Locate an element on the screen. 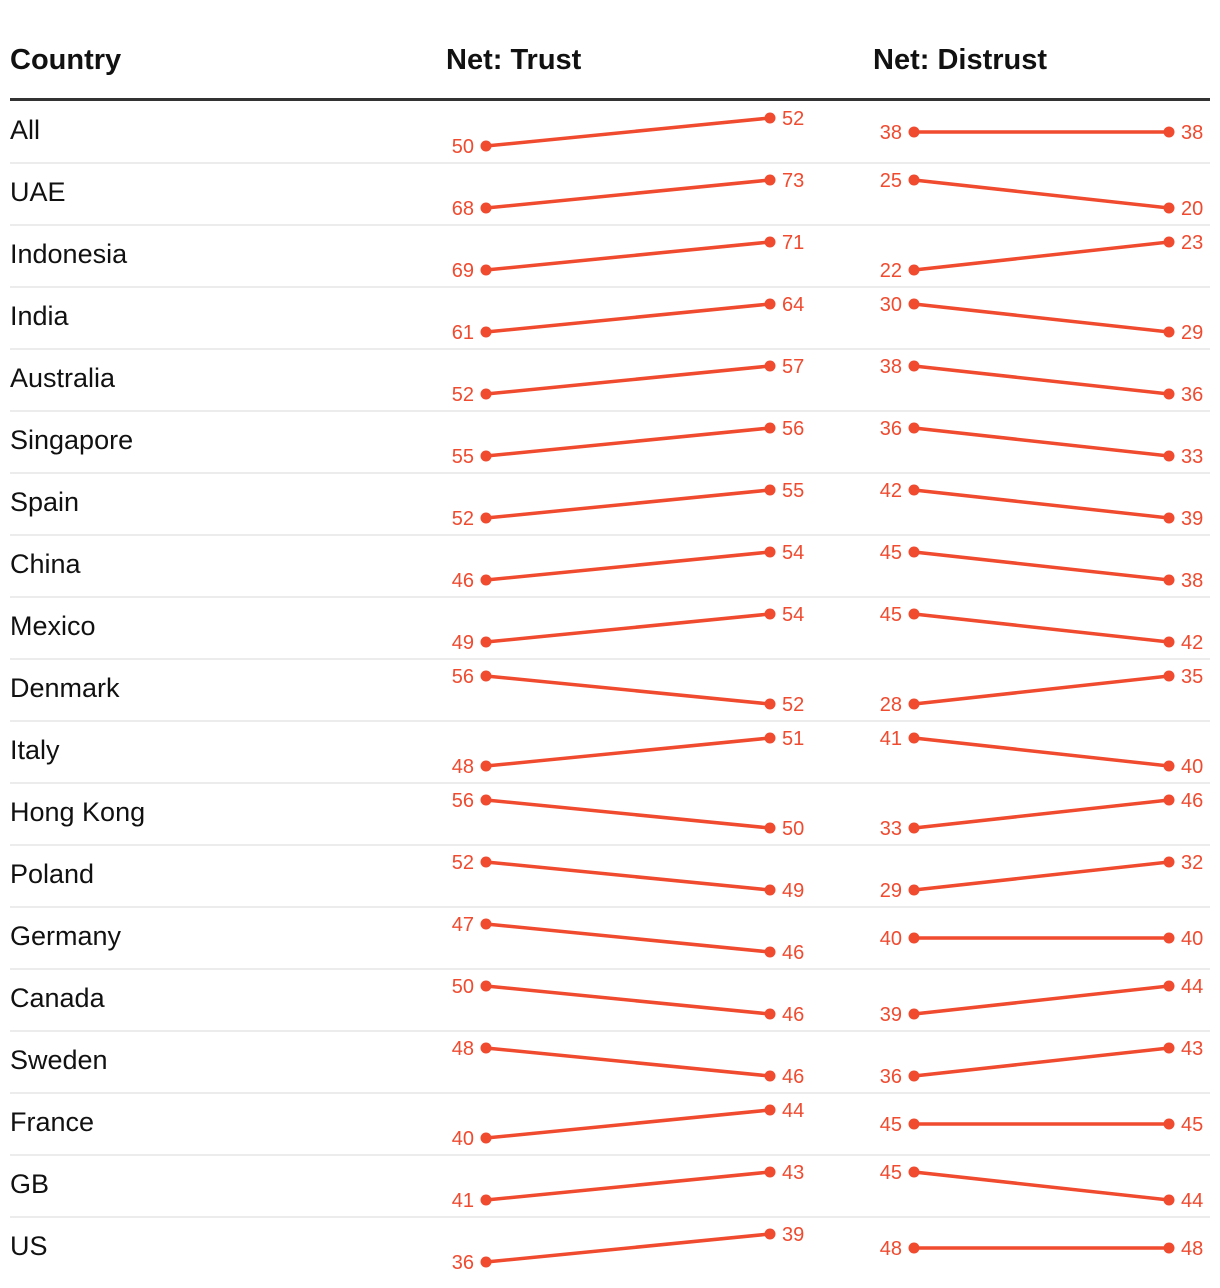 The height and width of the screenshot is (1288, 1220). trust-start-value: 48 is located at coordinates (463, 767).